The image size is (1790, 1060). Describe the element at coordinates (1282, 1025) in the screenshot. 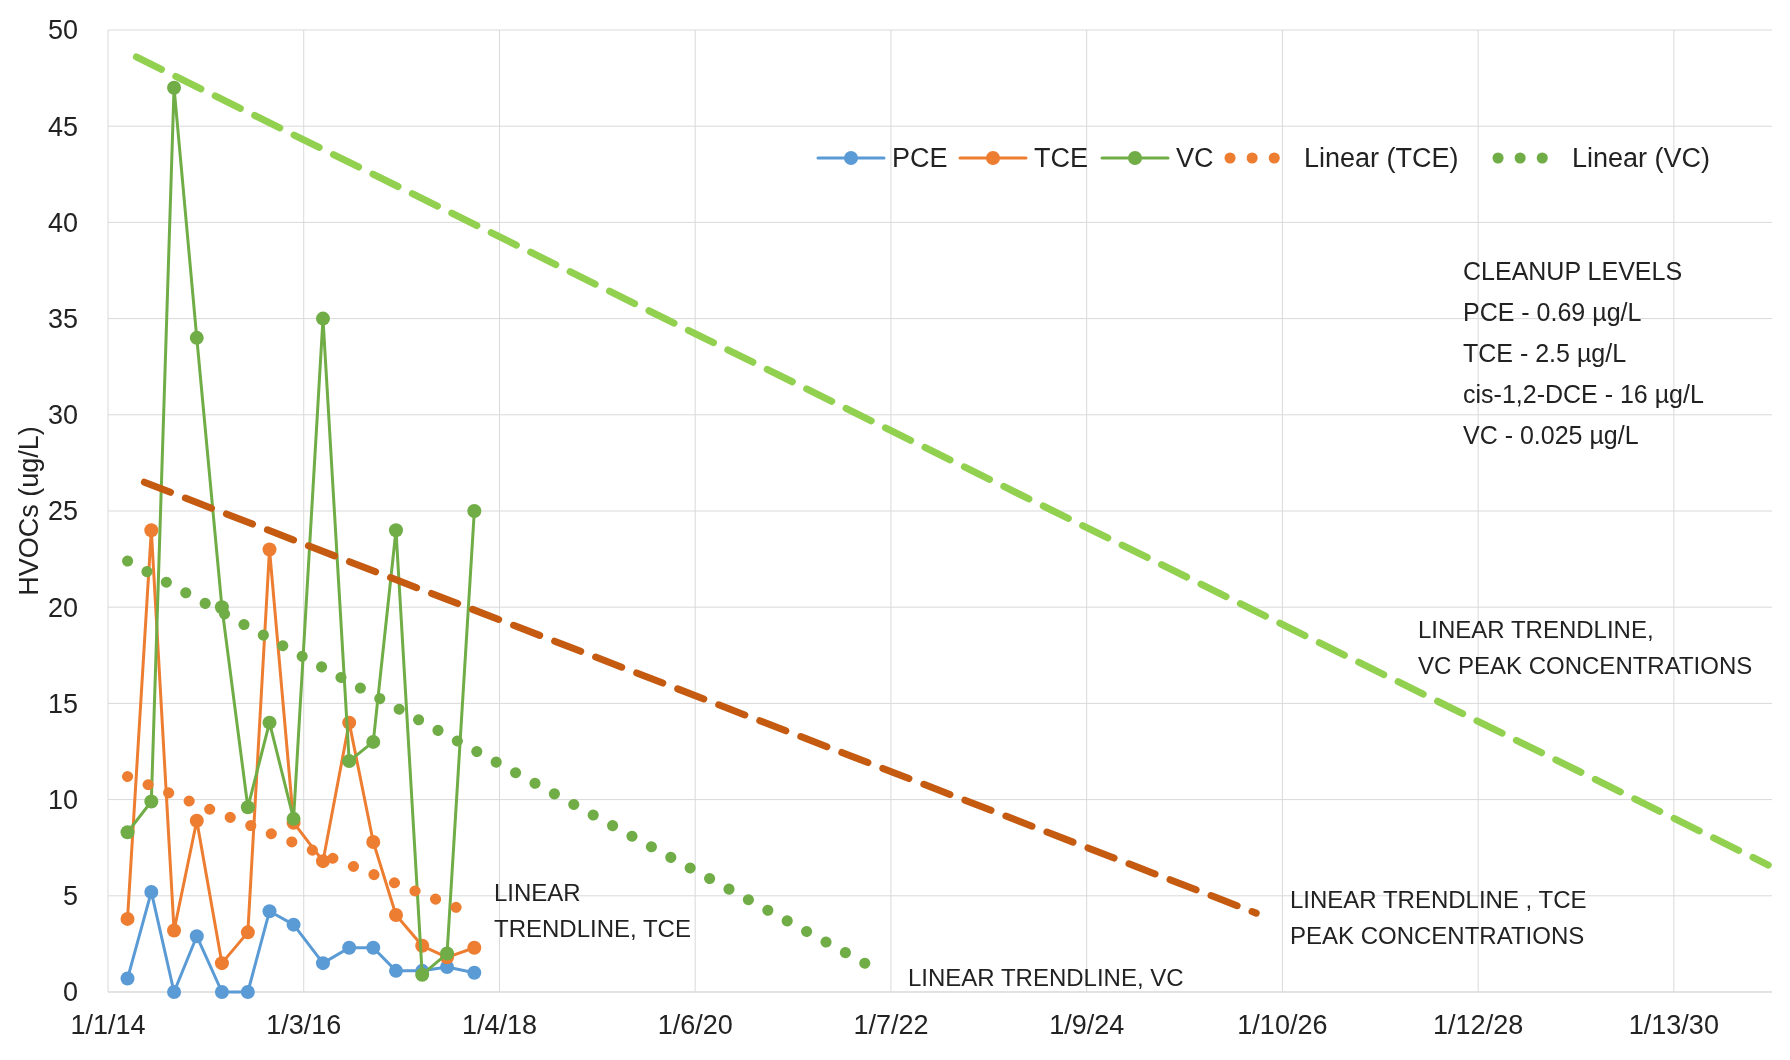

I see `x-tick-label: 1/10/26` at that location.